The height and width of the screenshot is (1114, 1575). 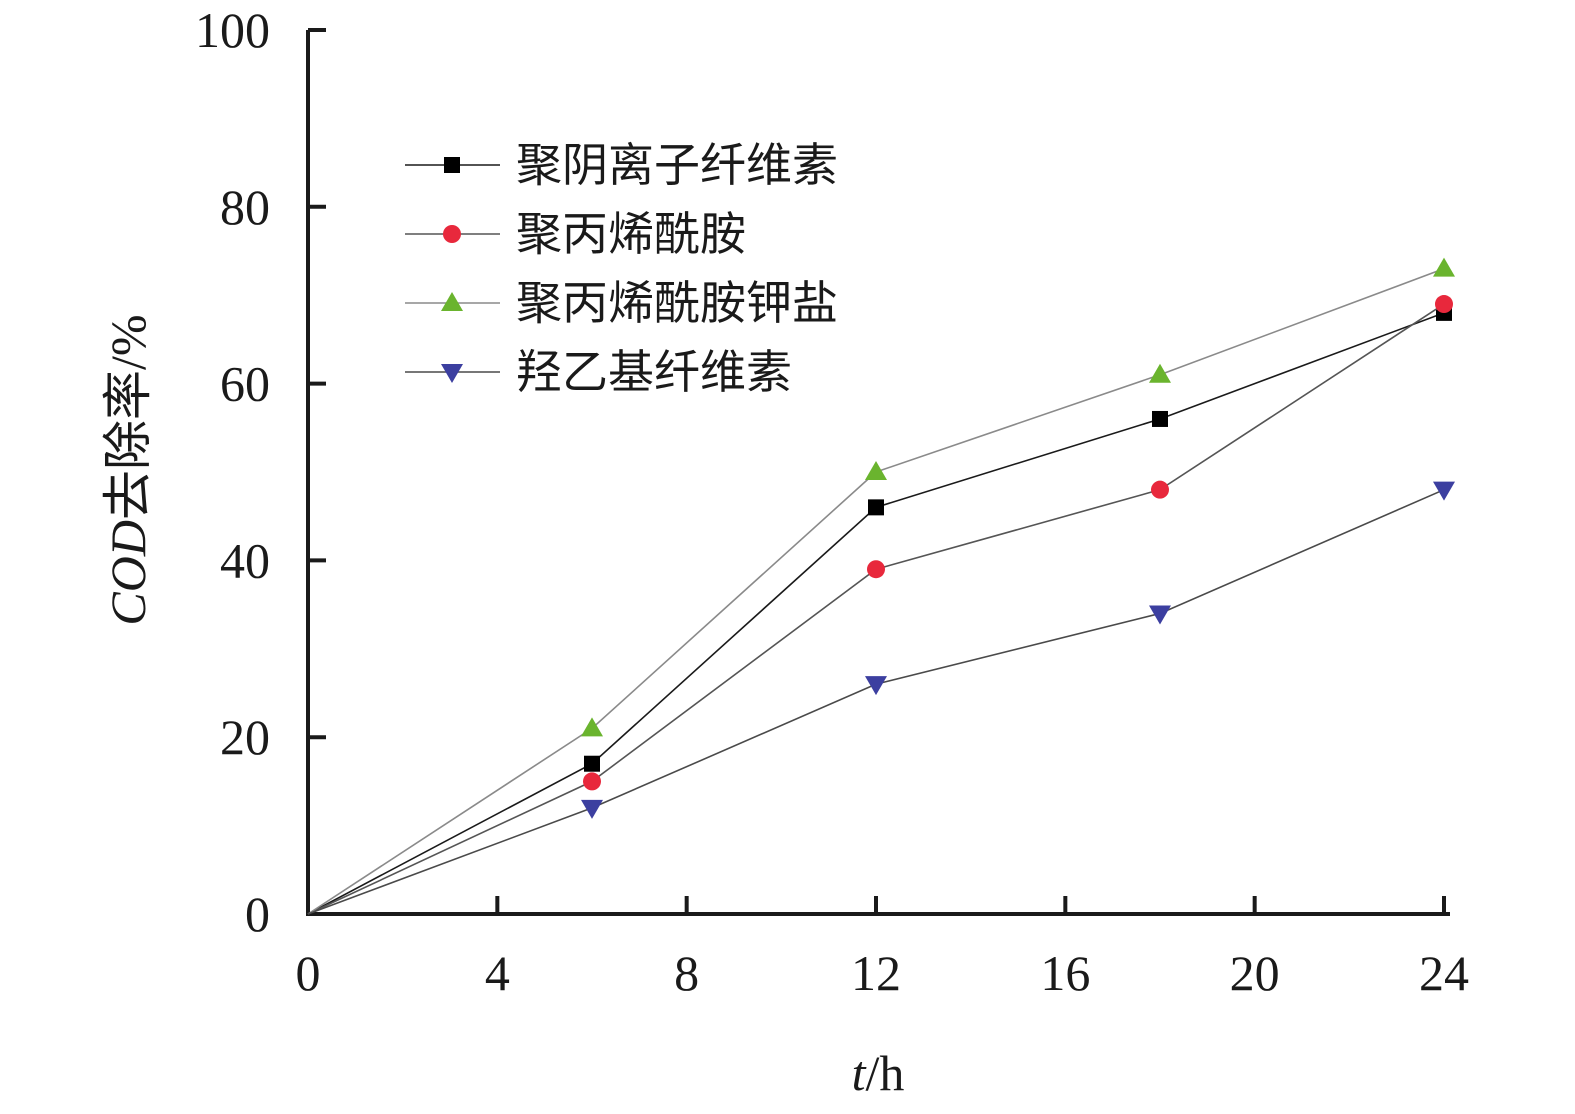 What do you see at coordinates (654, 372) in the screenshot?
I see `legend-label-3: 羟乙基纤维素` at bounding box center [654, 372].